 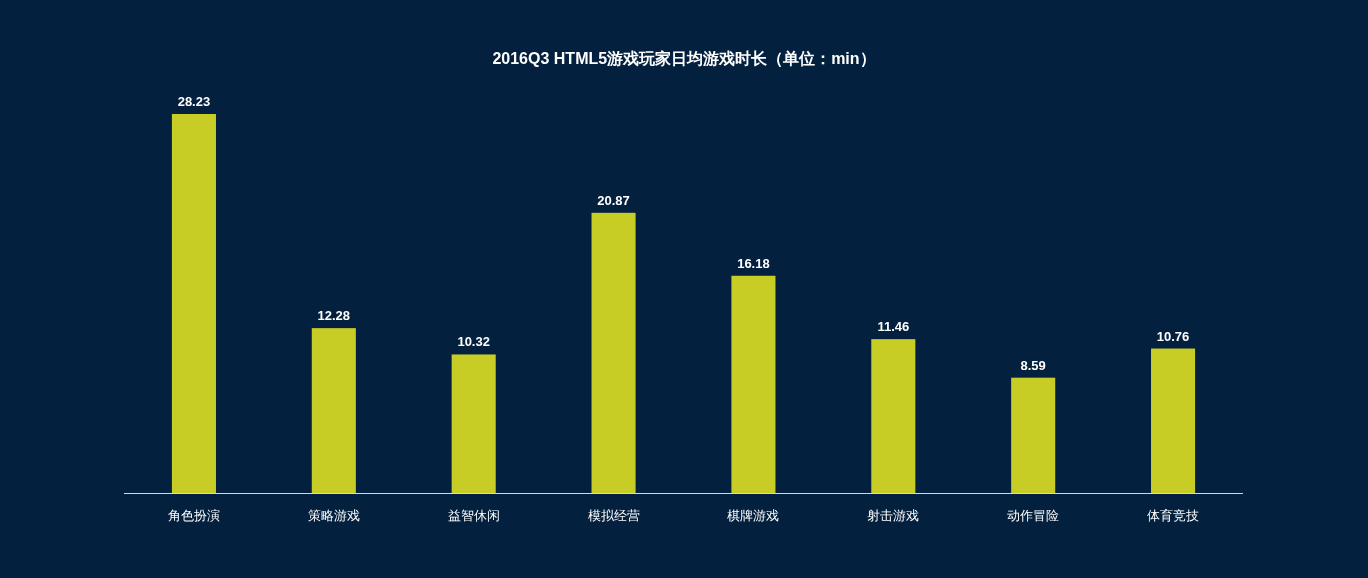 What do you see at coordinates (1173, 515) in the screenshot?
I see `x-tick-label: 体育竞技` at bounding box center [1173, 515].